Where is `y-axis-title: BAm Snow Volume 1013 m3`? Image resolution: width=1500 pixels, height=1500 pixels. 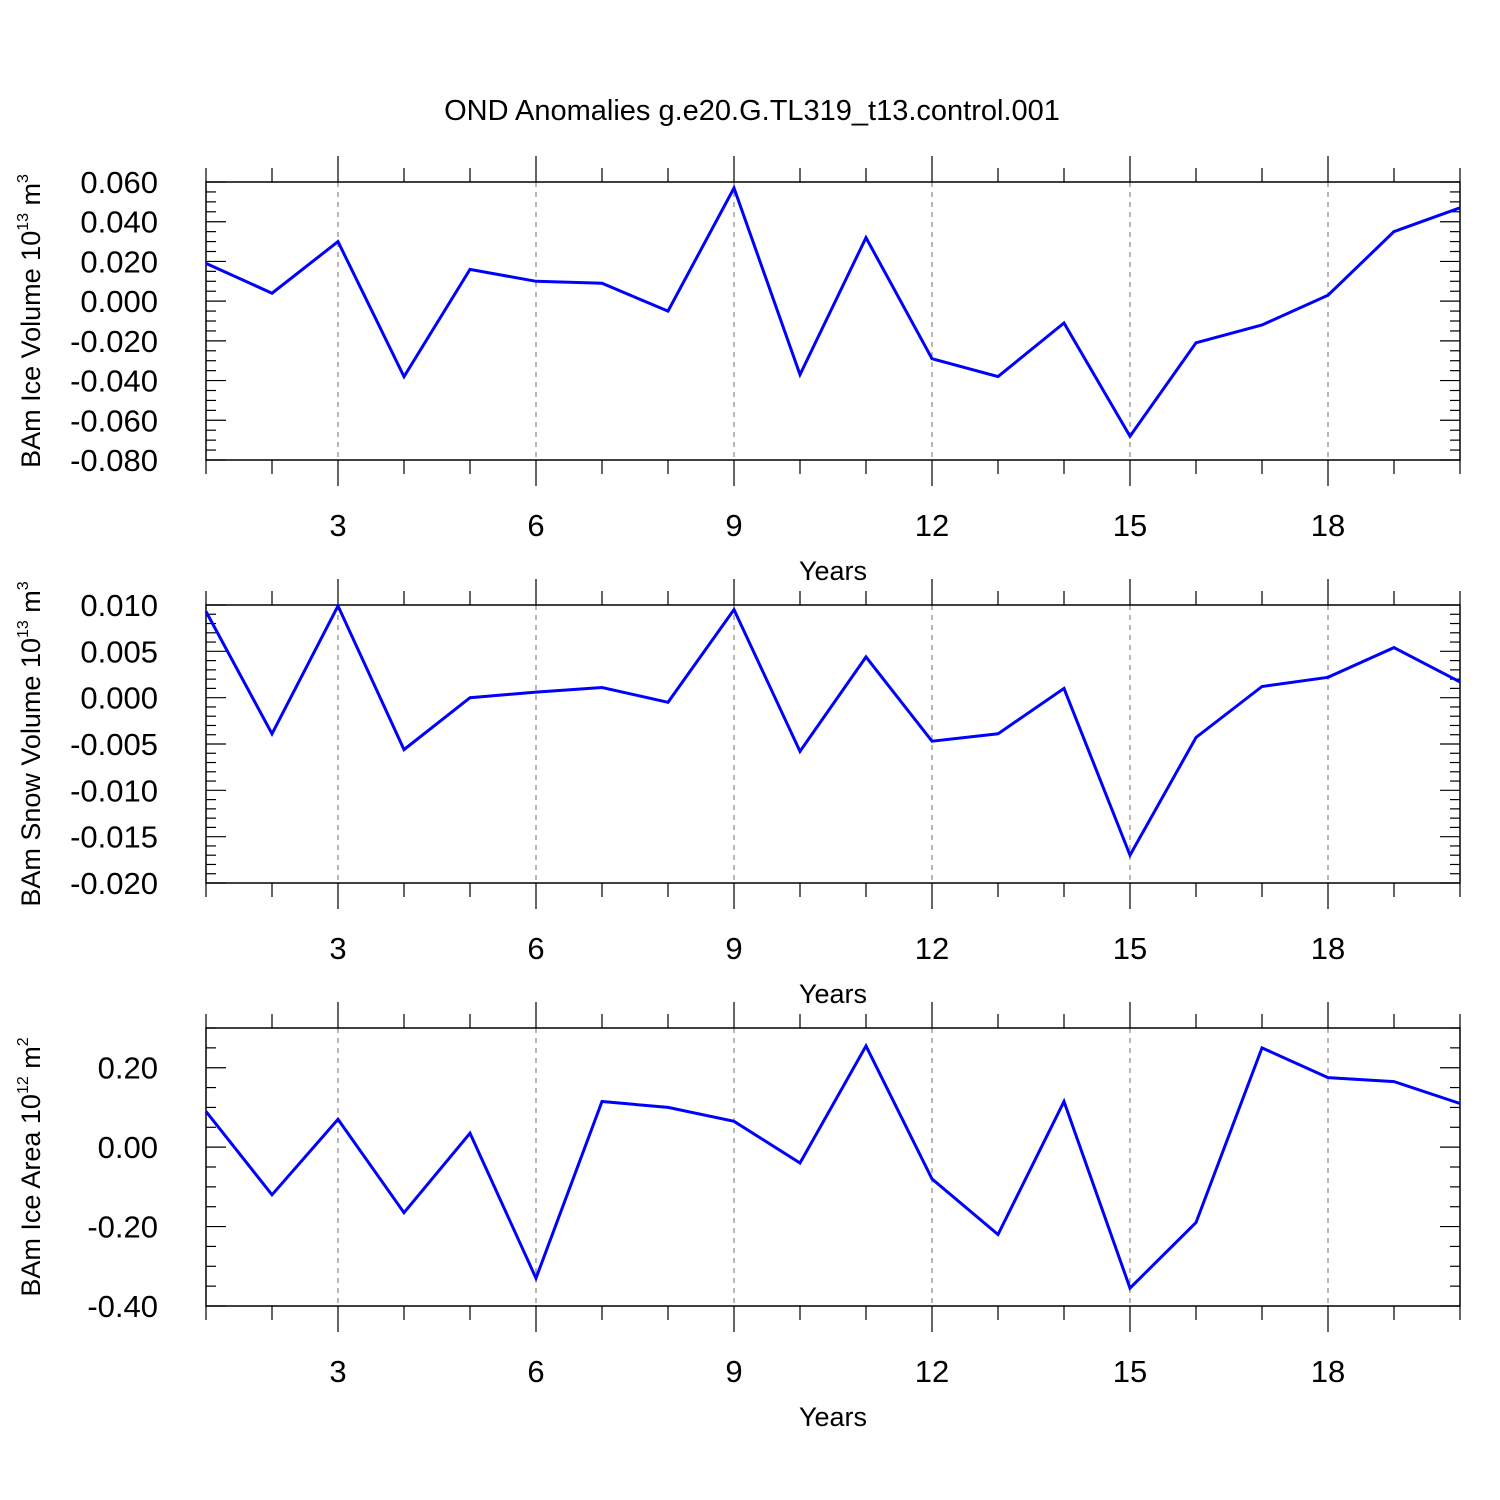
y-axis-title: BAm Snow Volume 1013 m3 is located at coordinates (30, 743).